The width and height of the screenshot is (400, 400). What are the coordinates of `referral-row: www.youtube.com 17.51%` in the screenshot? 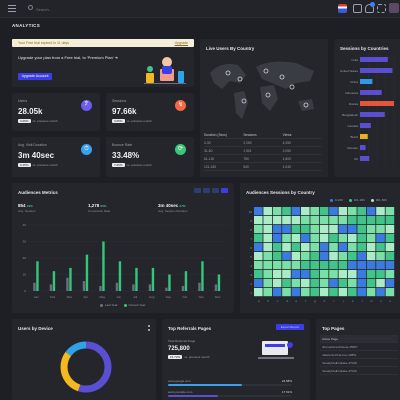 It's located at (230, 393).